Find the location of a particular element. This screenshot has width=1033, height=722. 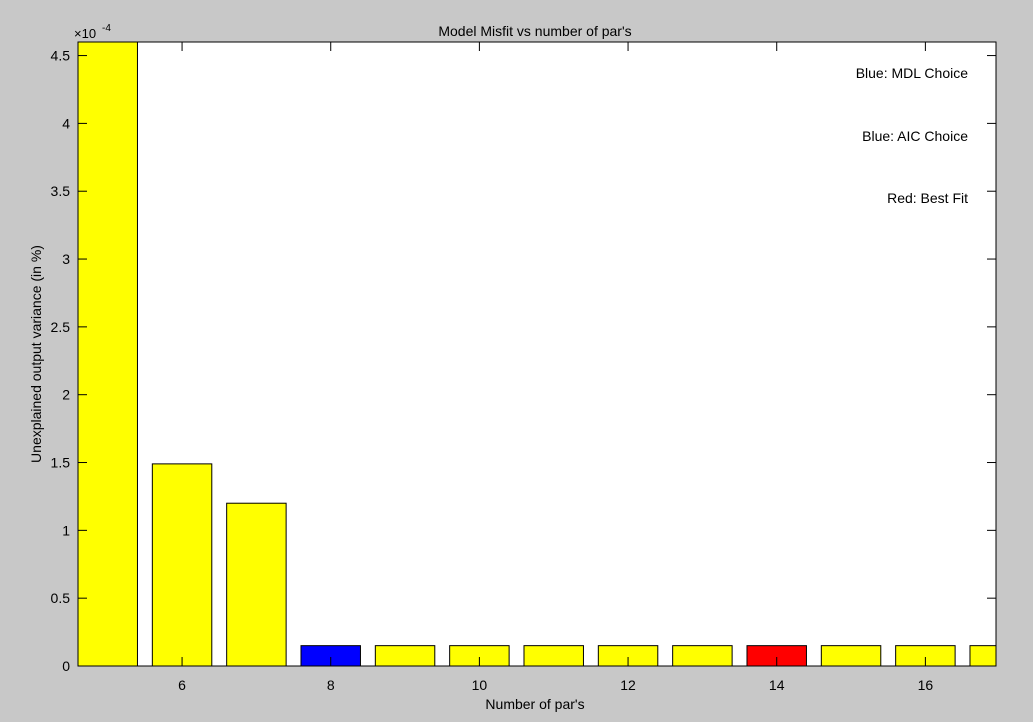

annotation-best-fit: Red: Best Fit is located at coordinates (927, 198).